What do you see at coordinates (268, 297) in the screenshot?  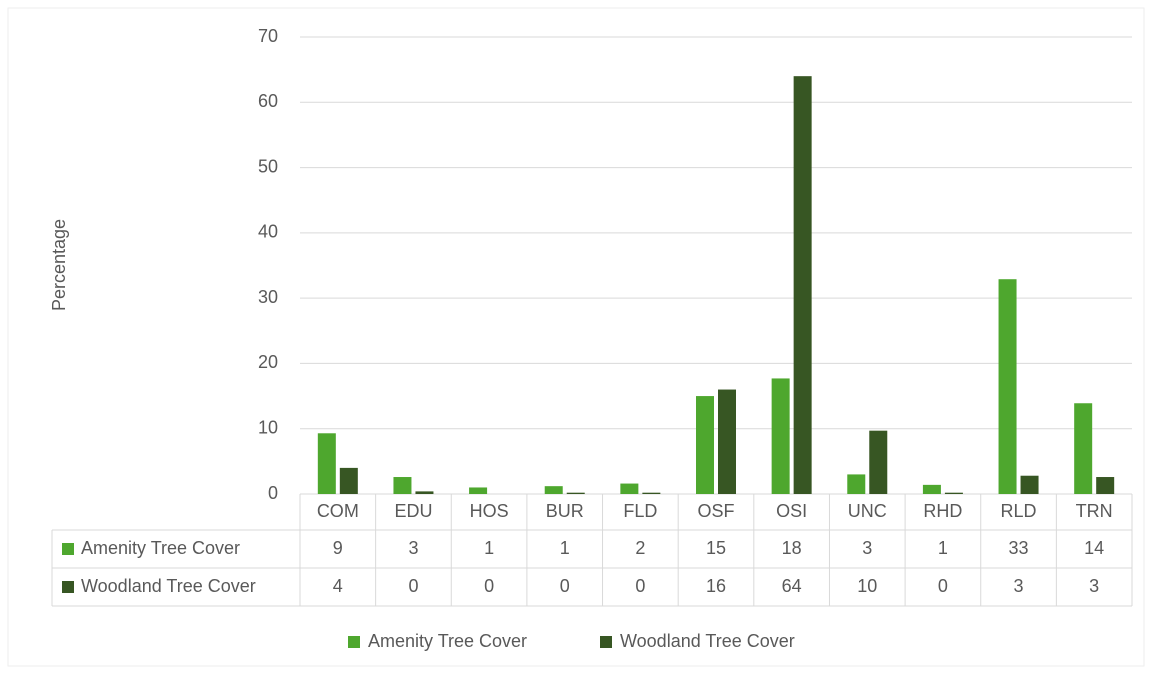 I see `y-tick-label: 30` at bounding box center [268, 297].